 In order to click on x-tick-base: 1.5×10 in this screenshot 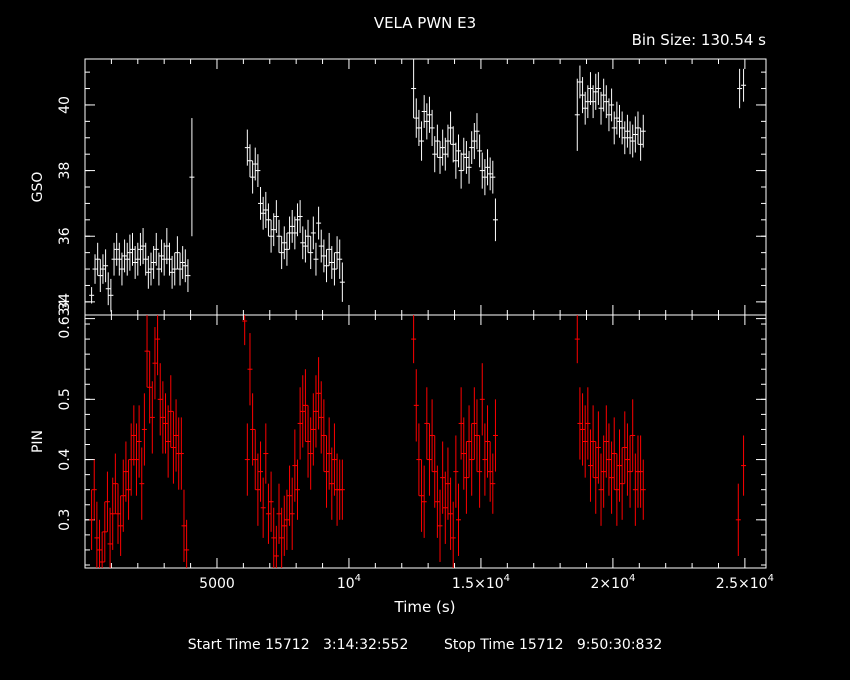, I will do `click(478, 584)`.